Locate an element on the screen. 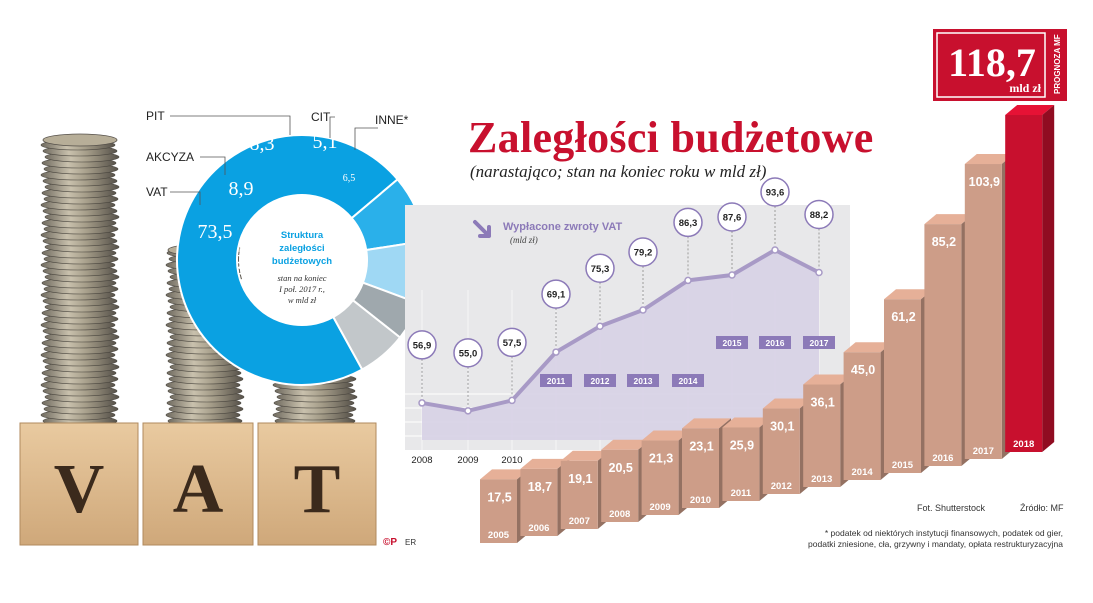 This screenshot has width=1093, height=603. bar-2013 is located at coordinates (822, 435).